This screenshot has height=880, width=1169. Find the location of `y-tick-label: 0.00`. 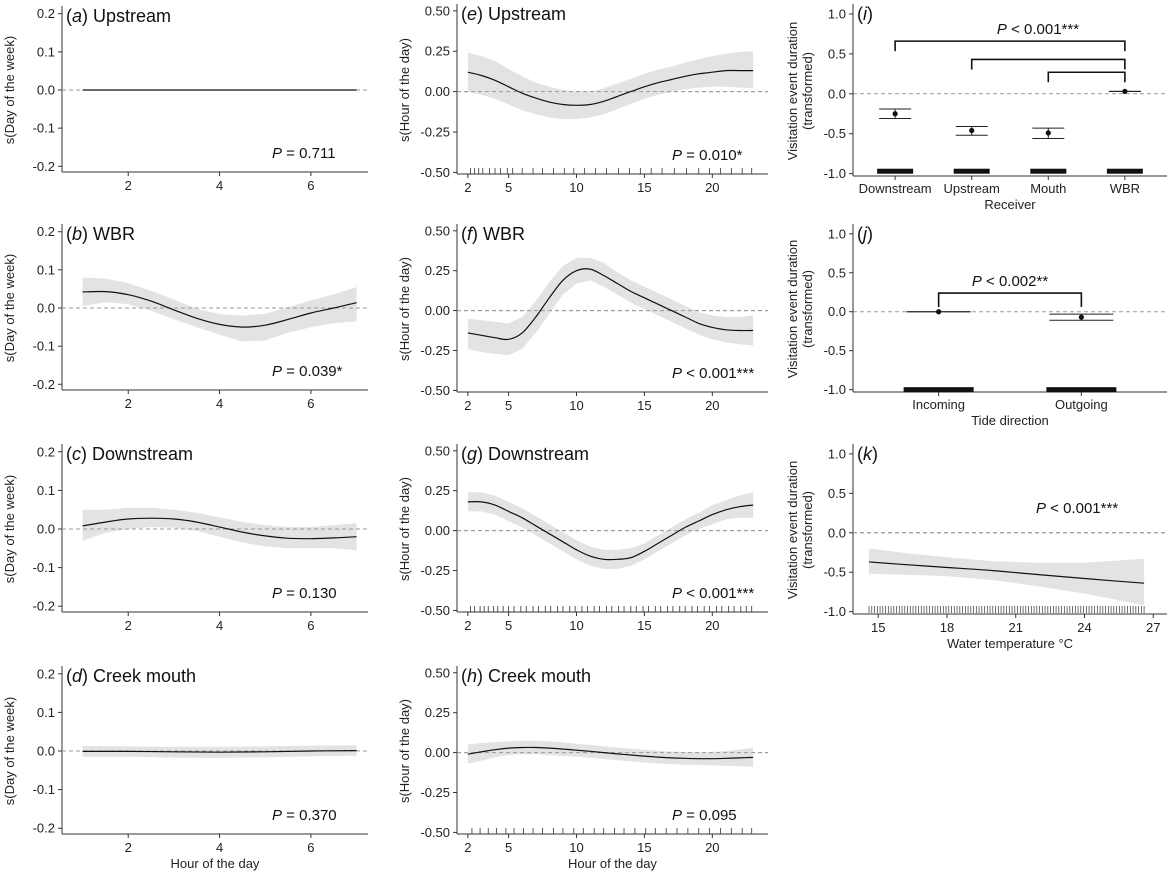

y-tick-label: 0.00 is located at coordinates (437, 310).